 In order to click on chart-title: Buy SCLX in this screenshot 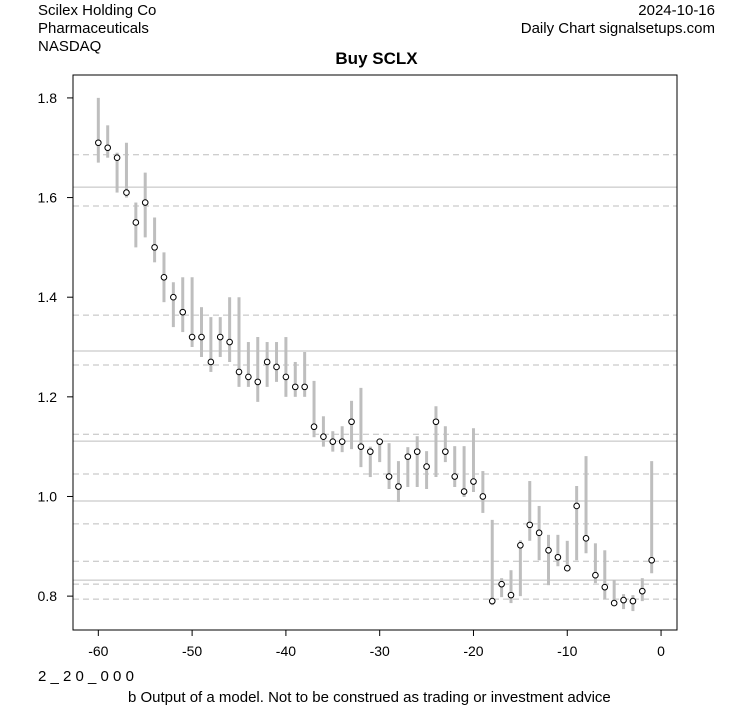, I will do `click(376, 58)`.